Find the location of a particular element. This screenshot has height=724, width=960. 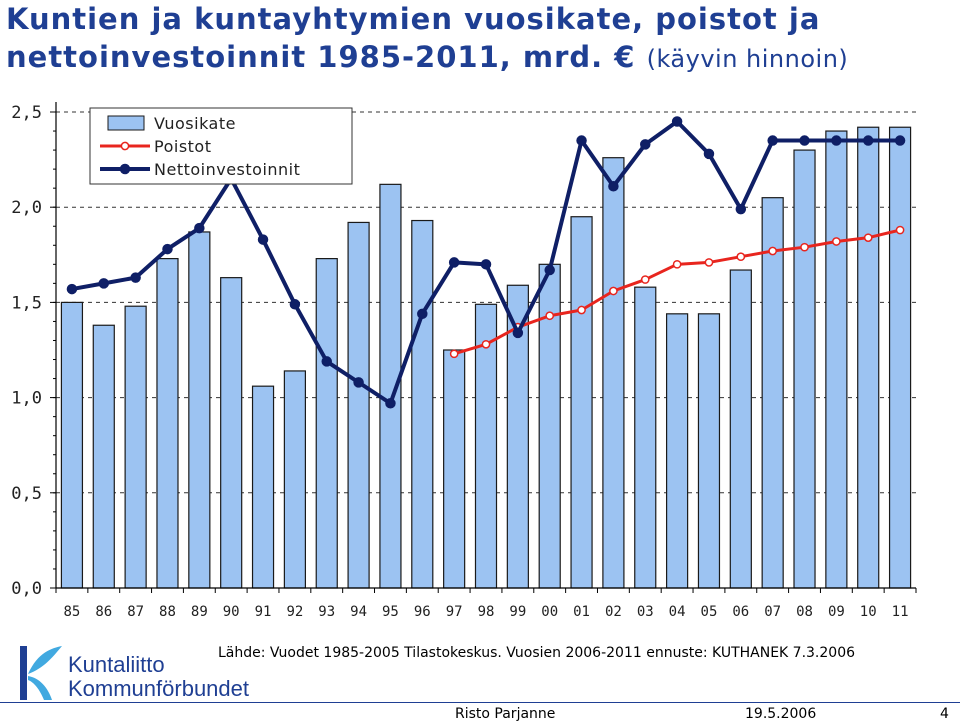

legend-label: Poistot is located at coordinates (182, 146).